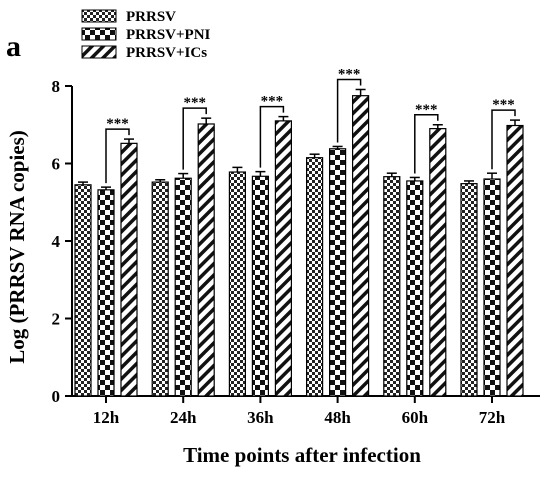  I want to click on x-tick-label: 24h, so click(183, 417).